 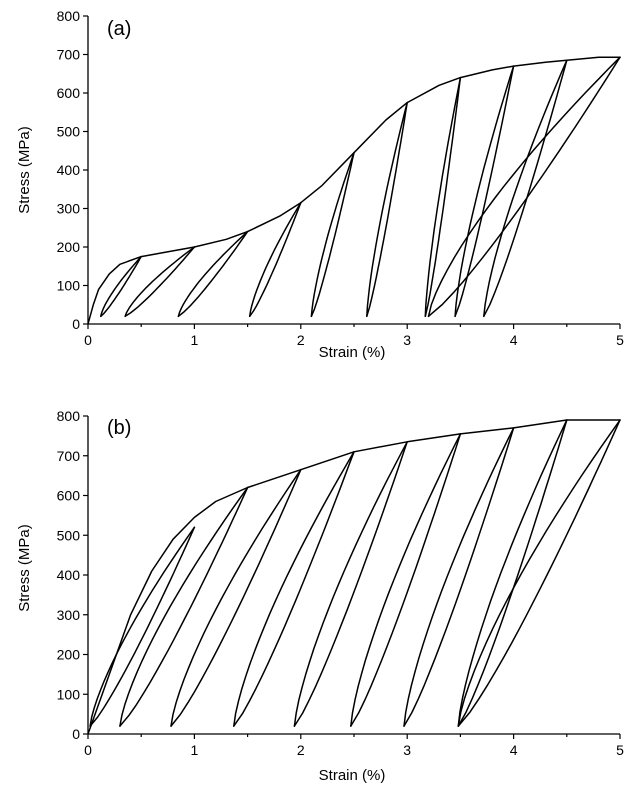 What do you see at coordinates (69, 93) in the screenshot?
I see `y-tick-label-a: 600` at bounding box center [69, 93].